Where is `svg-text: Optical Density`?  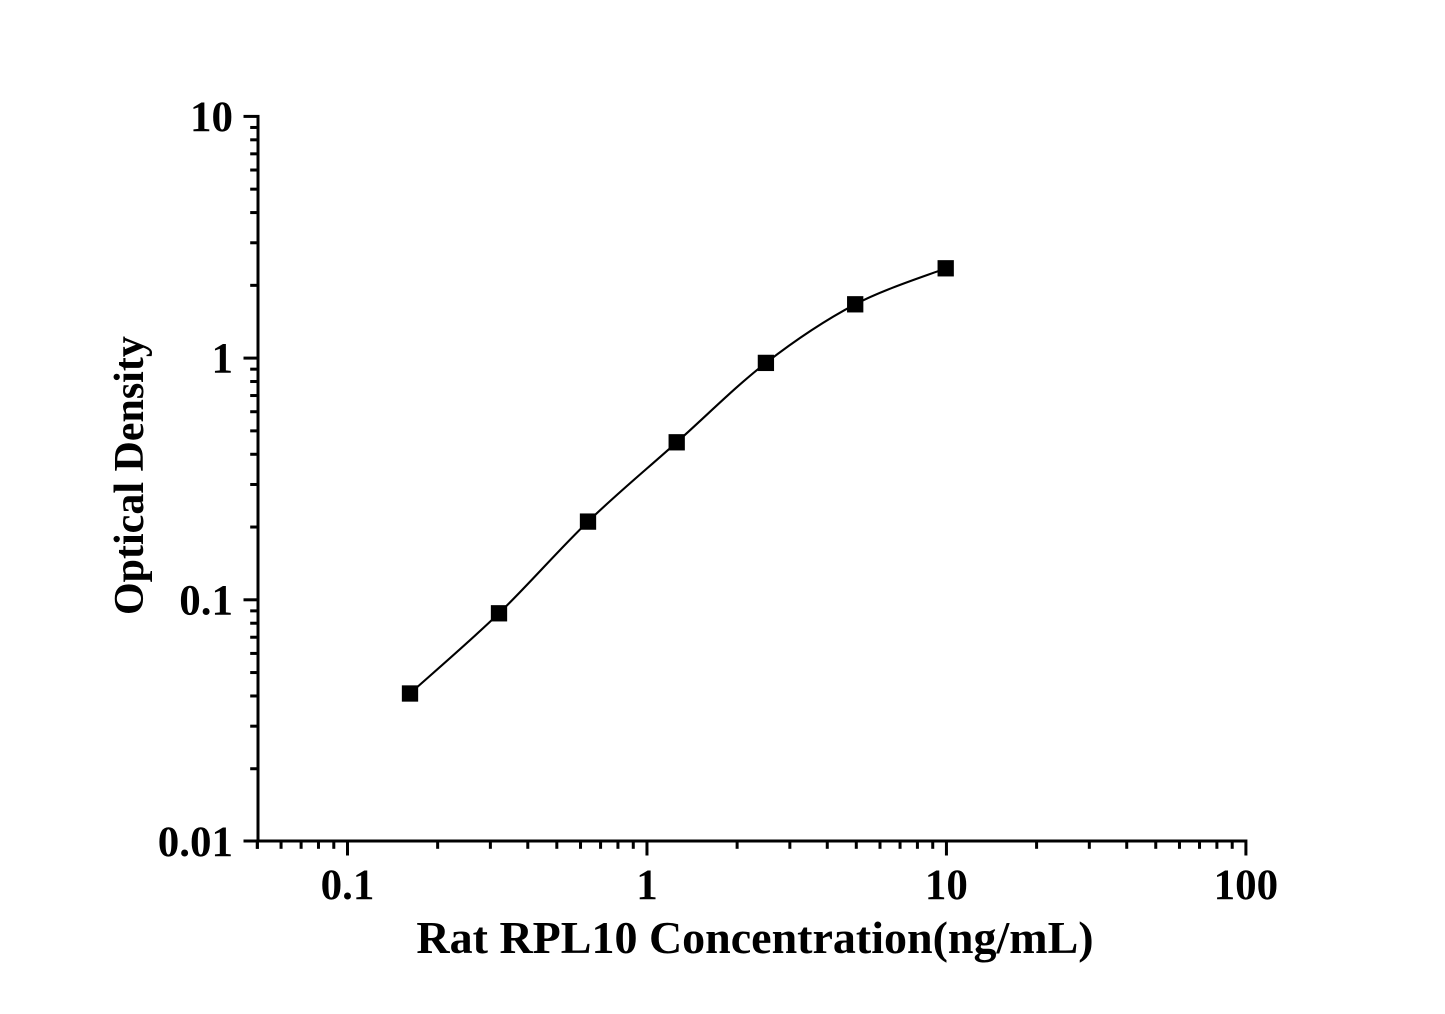 svg-text: Optical Density is located at coordinates (130, 475).